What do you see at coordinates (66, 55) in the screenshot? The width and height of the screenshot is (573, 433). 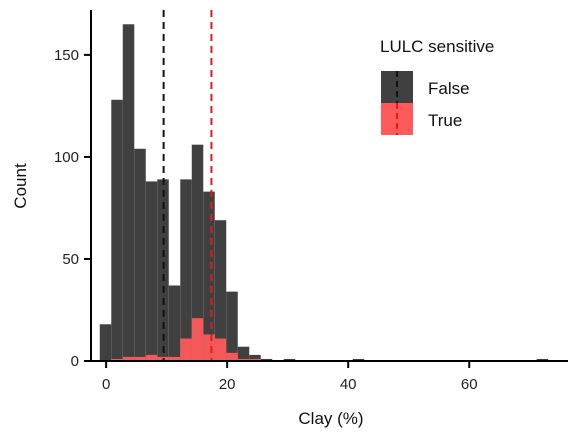 I see `y-tick-label: 150` at bounding box center [66, 55].